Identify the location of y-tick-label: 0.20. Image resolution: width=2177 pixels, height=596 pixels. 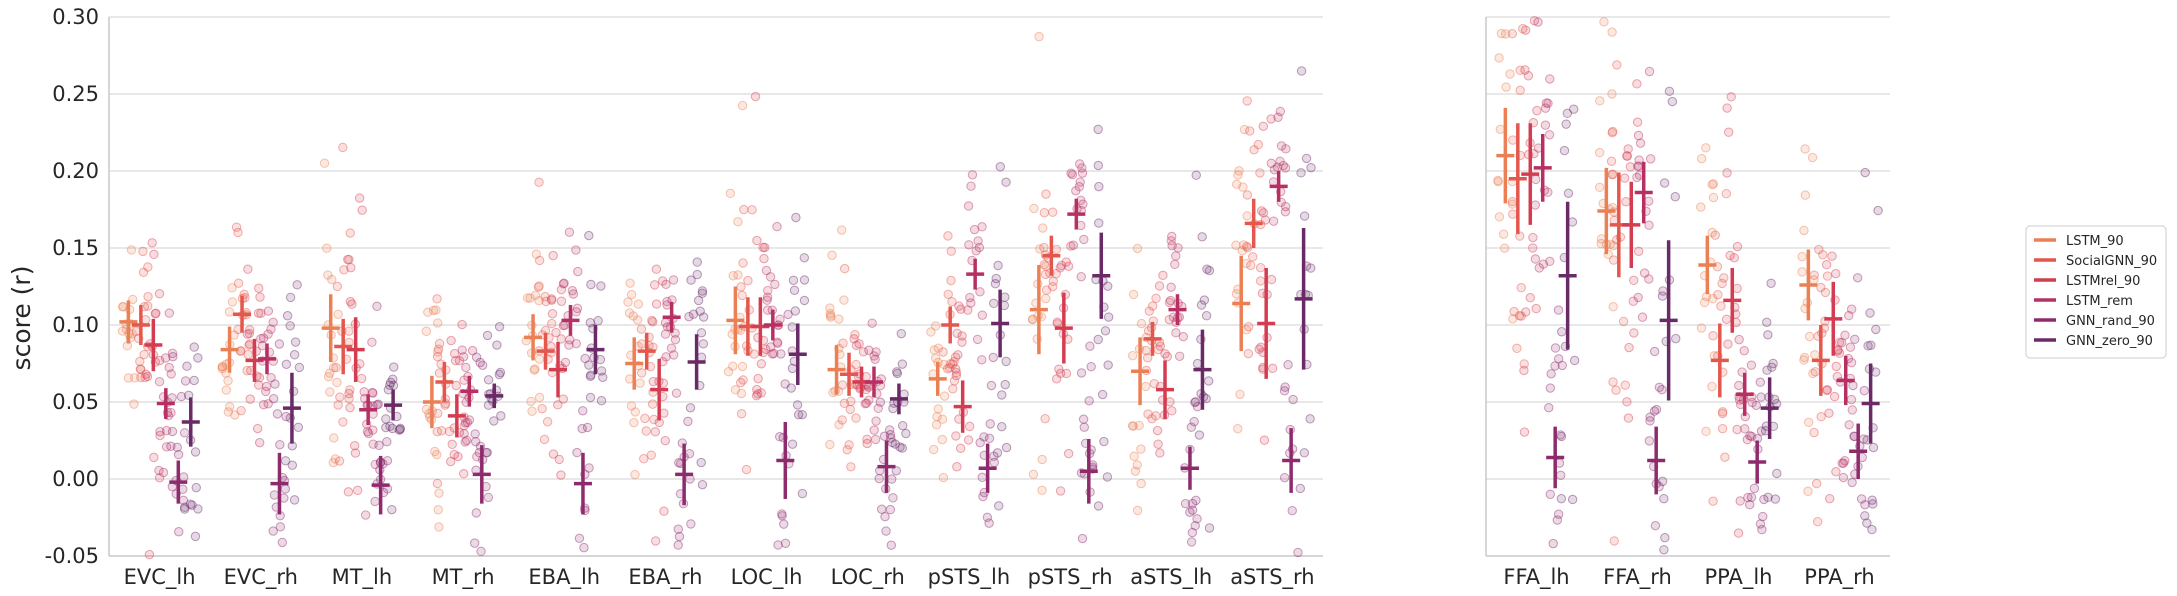
(75, 171).